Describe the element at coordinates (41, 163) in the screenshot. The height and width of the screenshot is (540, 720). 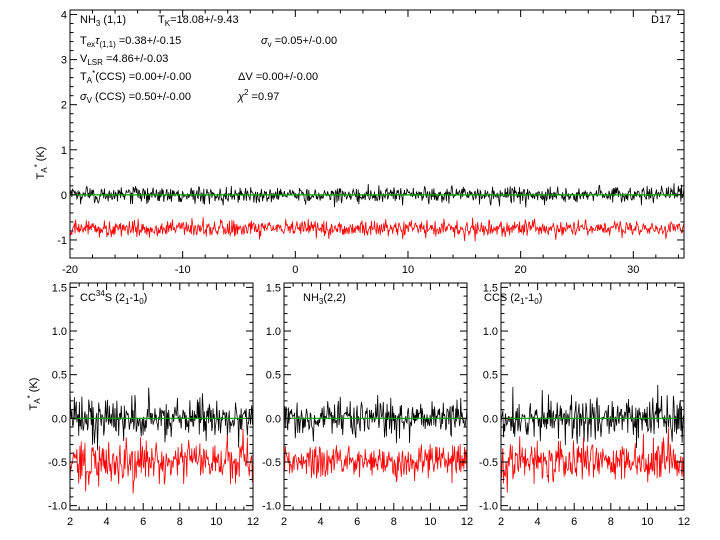
I see `top-ylabel: TA* (K)` at that location.